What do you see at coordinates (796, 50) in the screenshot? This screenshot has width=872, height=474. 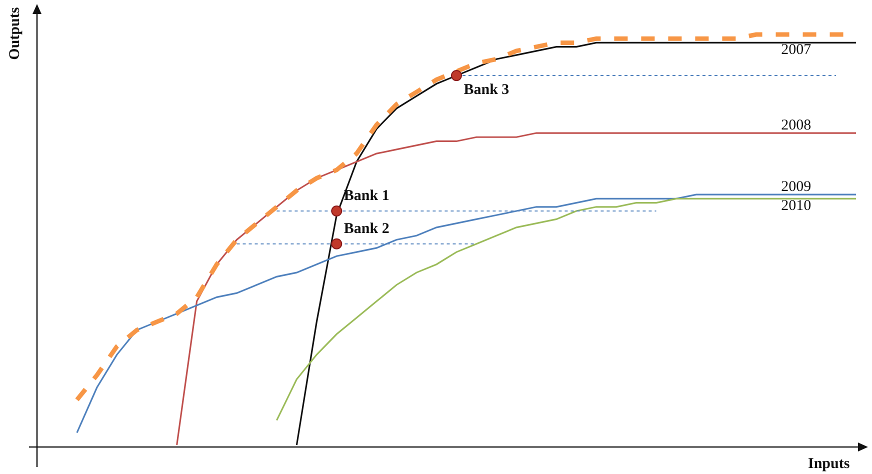 I see `series-label: 2007` at bounding box center [796, 50].